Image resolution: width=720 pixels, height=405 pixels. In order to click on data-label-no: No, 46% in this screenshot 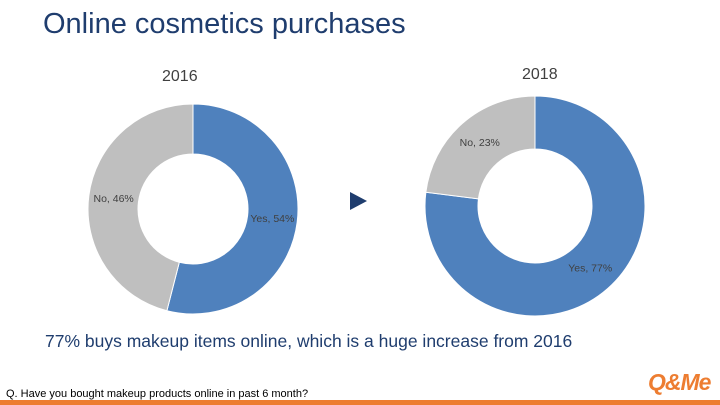, I will do `click(113, 199)`.